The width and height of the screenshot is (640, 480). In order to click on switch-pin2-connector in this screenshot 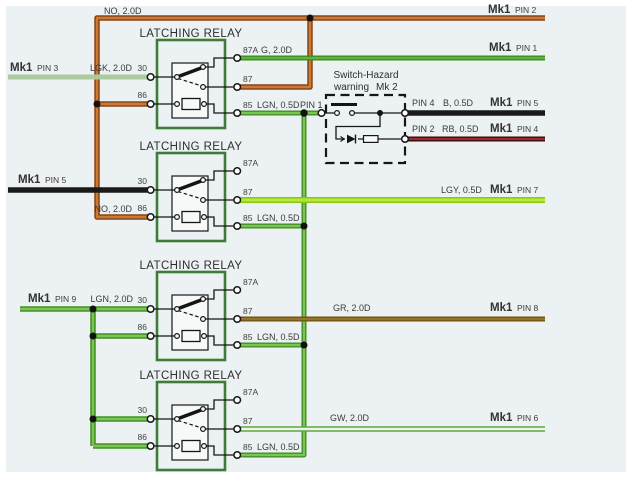, I will do `click(405, 139)`.